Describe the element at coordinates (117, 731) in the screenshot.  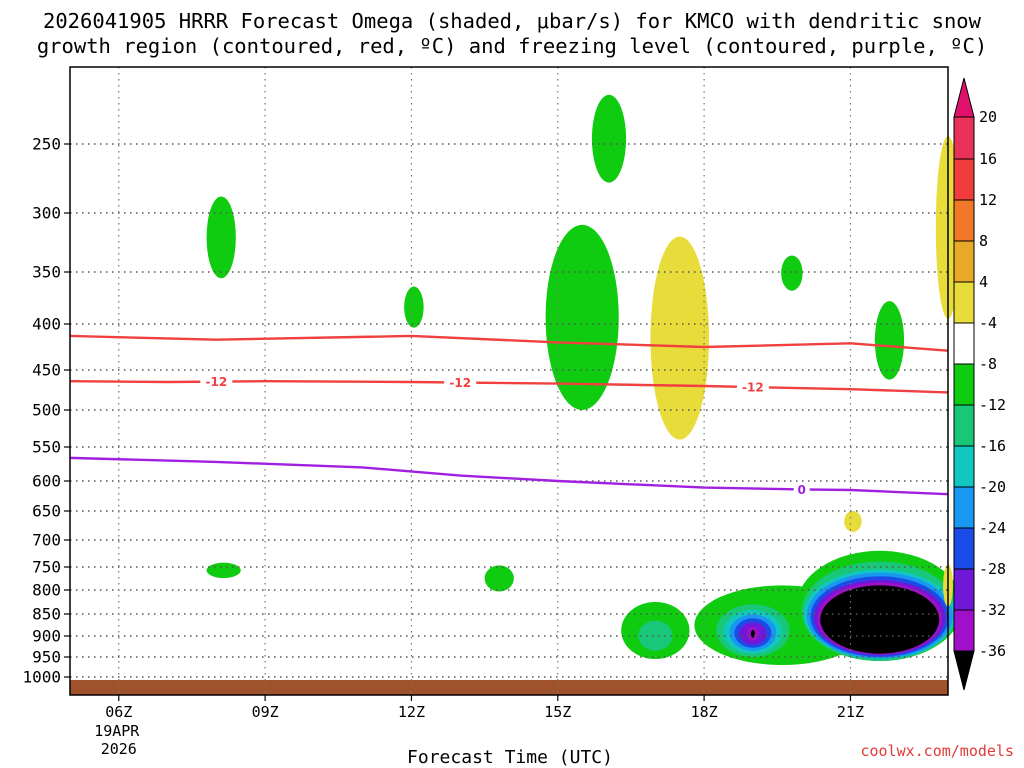
I see `x-tick-date: 19APR` at that location.